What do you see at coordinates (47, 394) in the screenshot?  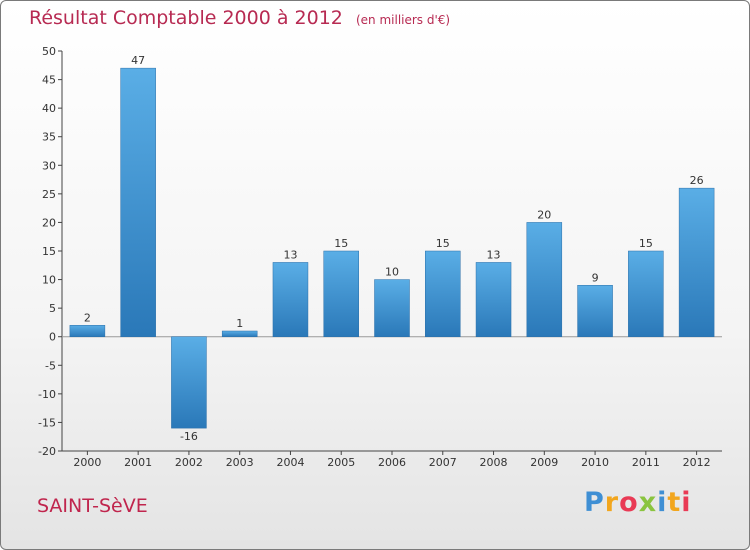 I see `y-tick-label: -10` at bounding box center [47, 394].